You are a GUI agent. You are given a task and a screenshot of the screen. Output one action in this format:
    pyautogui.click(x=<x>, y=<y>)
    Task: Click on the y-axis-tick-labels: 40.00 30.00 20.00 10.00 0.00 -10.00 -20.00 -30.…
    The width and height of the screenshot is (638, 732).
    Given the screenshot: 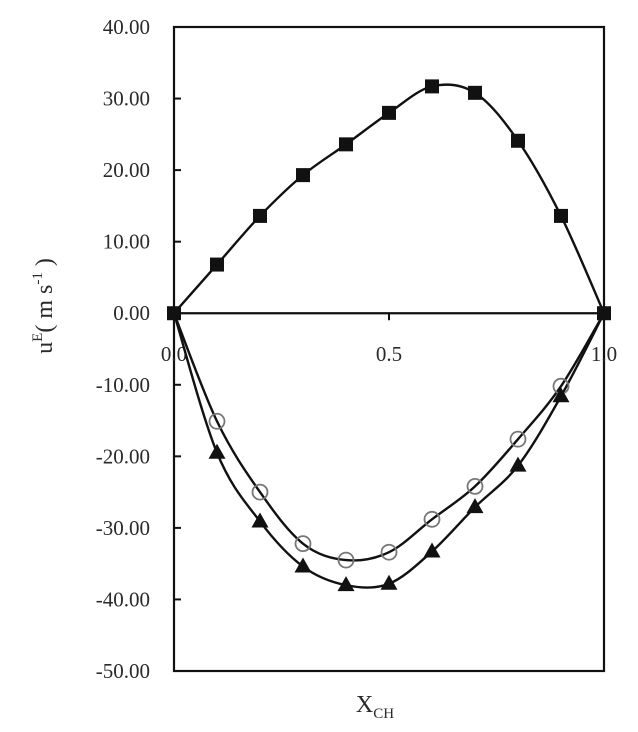 What is the action you would take?
    pyautogui.click(x=123, y=349)
    